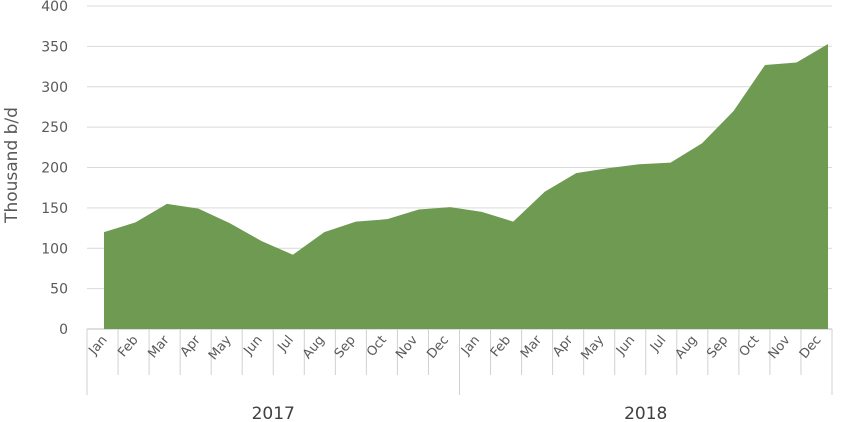 The height and width of the screenshot is (422, 846). Describe the element at coordinates (54, 47) in the screenshot. I see `y-tick-label: 350` at that location.